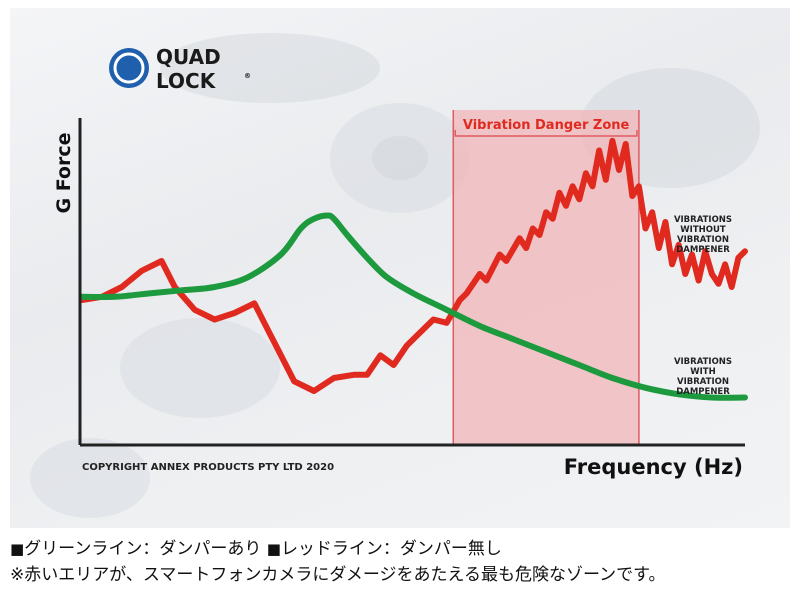 The height and width of the screenshot is (600, 800). What do you see at coordinates (703, 362) in the screenshot?
I see `green-annotation-line1: VIBRATIONS` at bounding box center [703, 362].